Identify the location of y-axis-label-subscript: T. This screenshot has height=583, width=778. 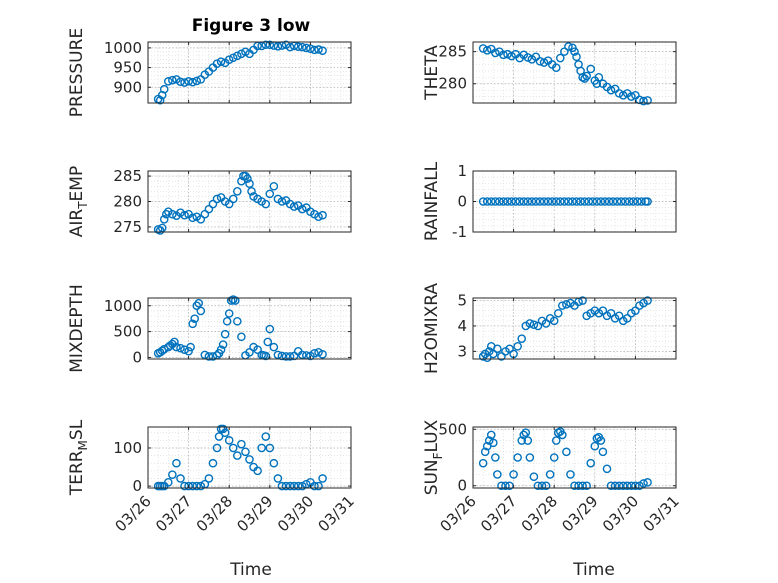
(83, 205).